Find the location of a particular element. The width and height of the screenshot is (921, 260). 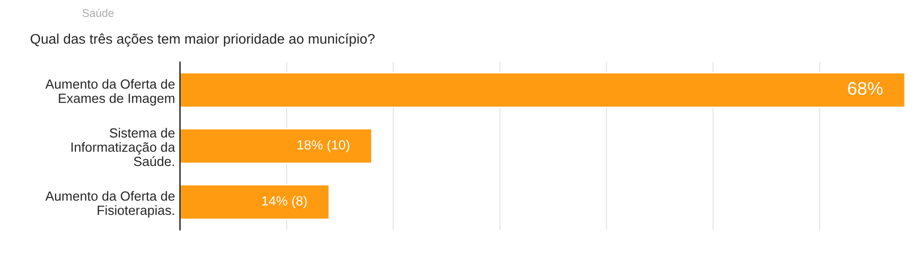

data-label: 68% is located at coordinates (865, 88).